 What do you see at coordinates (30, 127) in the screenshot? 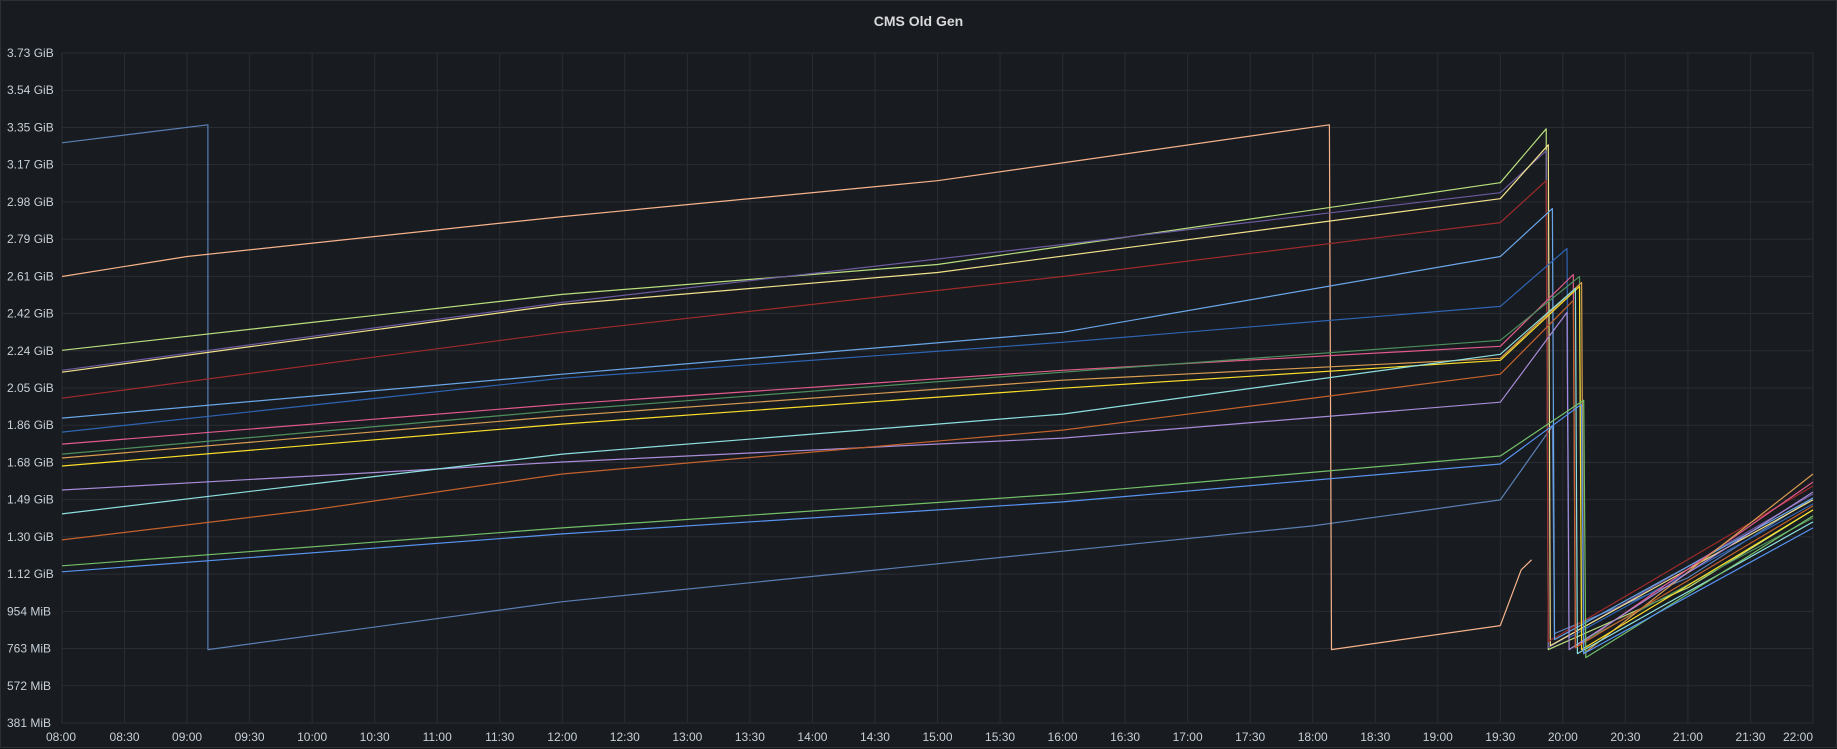
I see `y-tick-label: 3.35 GiB` at bounding box center [30, 127].